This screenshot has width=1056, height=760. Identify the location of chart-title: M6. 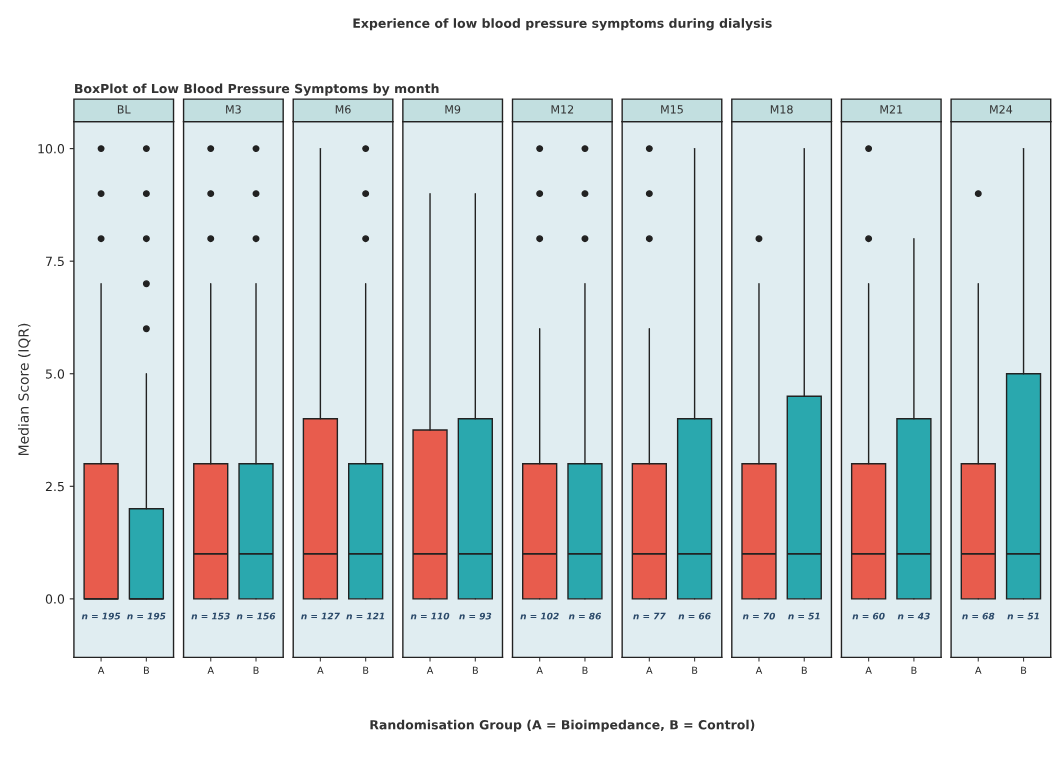
(343, 109).